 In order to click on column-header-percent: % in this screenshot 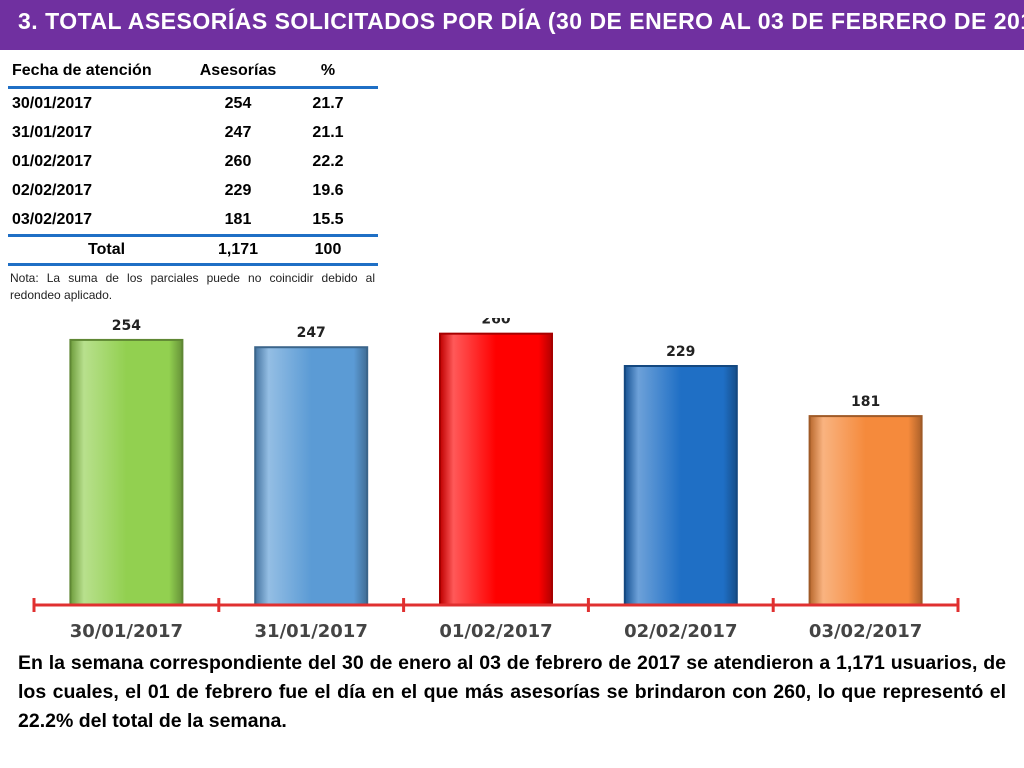, I will do `click(328, 70)`.